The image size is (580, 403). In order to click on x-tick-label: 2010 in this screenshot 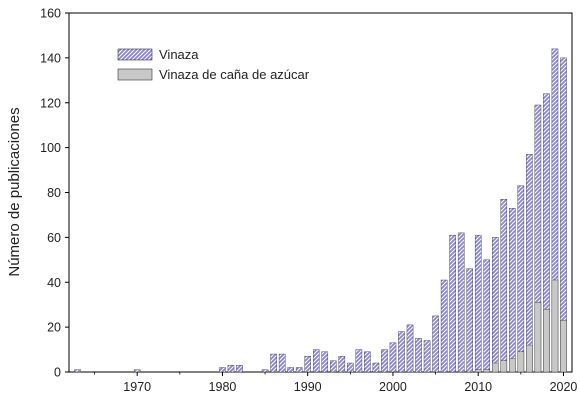, I will do `click(478, 387)`.